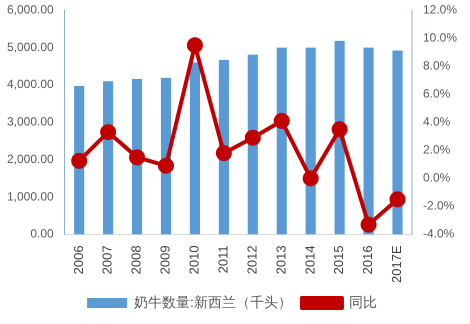 Image resolution: width=470 pixels, height=324 pixels. I want to click on y-tick-label: 5,000.00, so click(30, 47).